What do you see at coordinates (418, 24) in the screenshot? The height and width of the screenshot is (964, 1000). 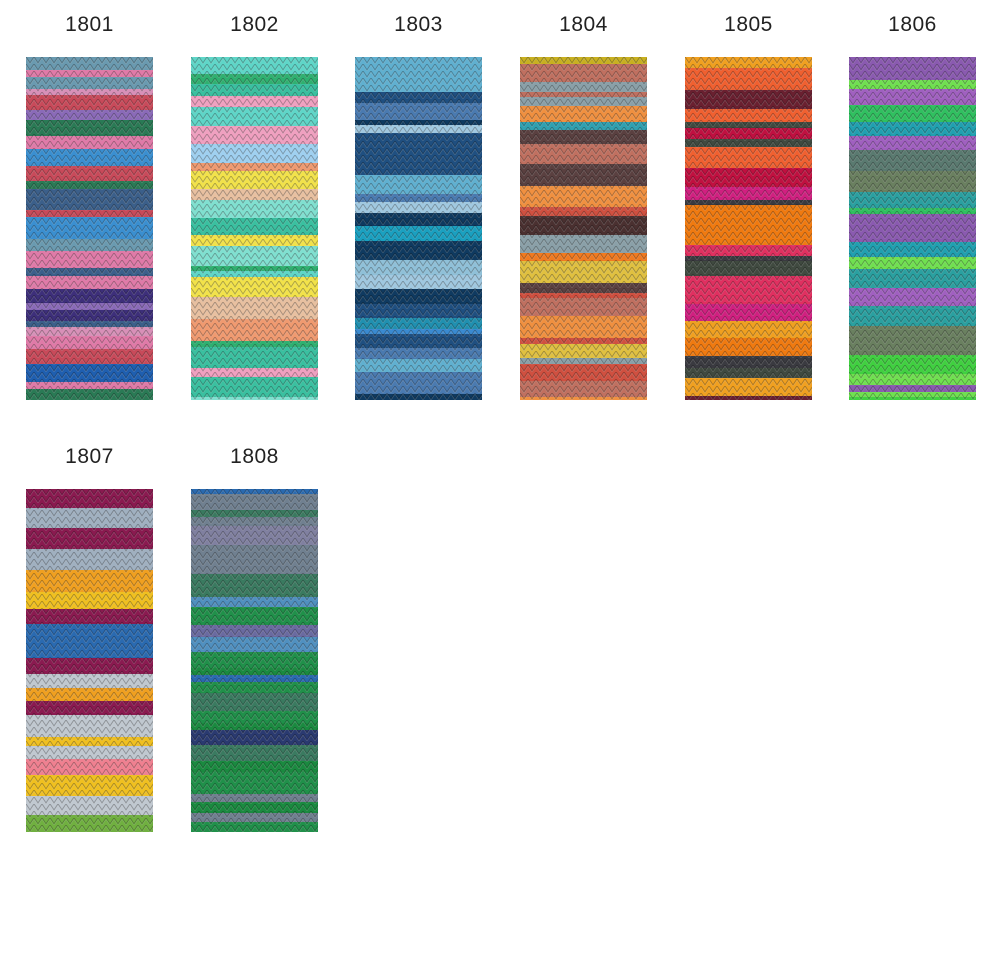 I see `swatch-label: 1803` at bounding box center [418, 24].